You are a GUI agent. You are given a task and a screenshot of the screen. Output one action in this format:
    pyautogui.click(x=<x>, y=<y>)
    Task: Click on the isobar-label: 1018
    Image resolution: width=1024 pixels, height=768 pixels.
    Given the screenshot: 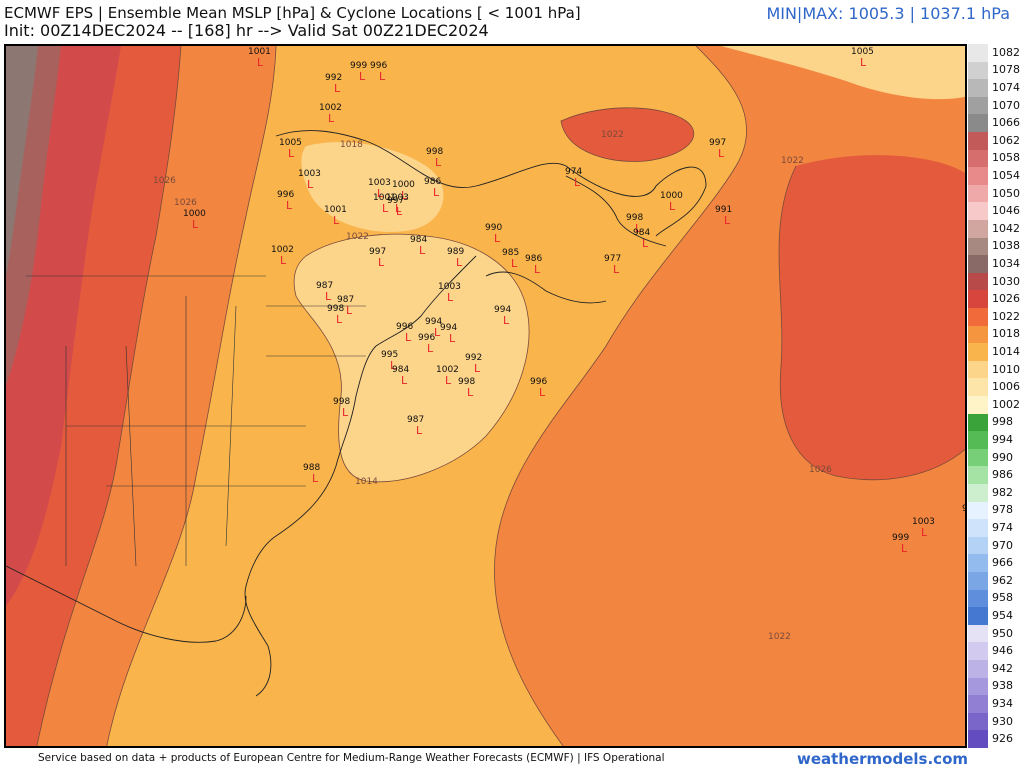 What is the action you would take?
    pyautogui.click(x=351, y=145)
    